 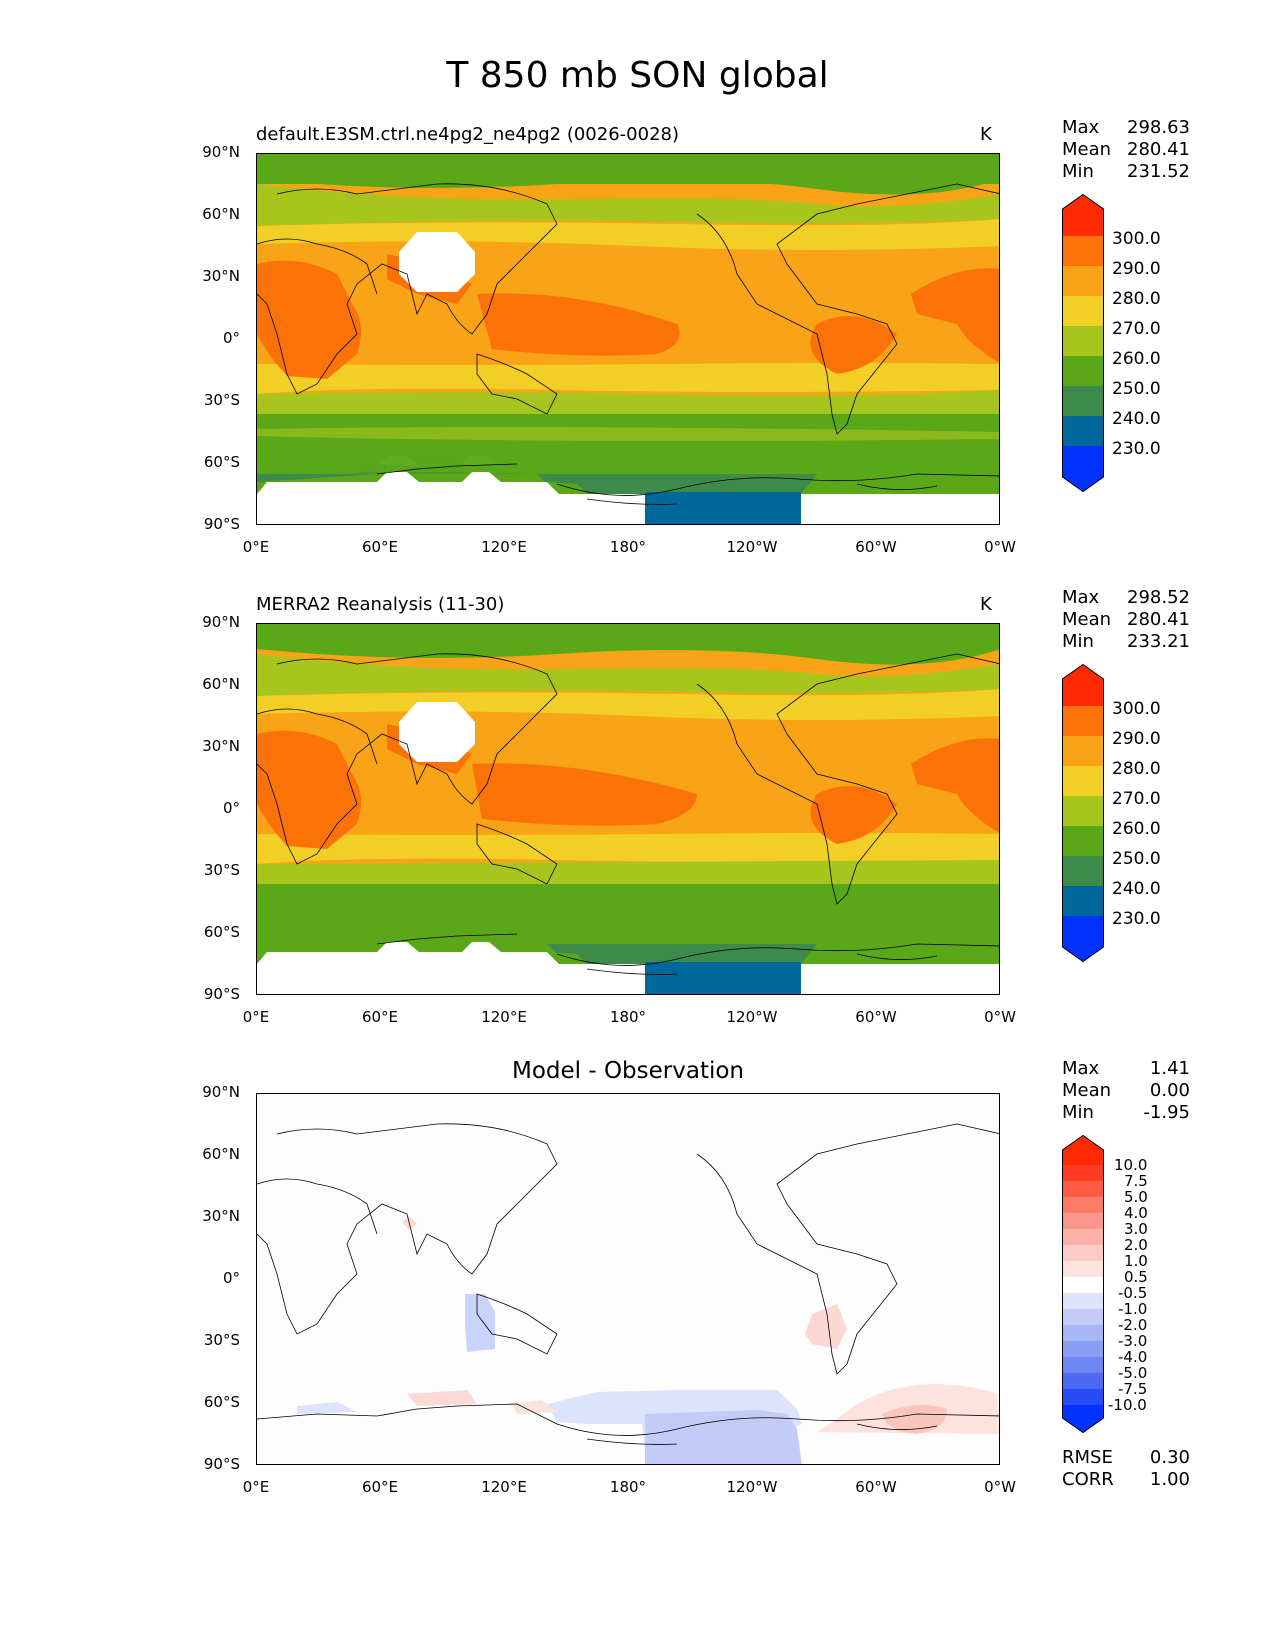 I want to click on corr-label: CORR, so click(x=1088, y=1479).